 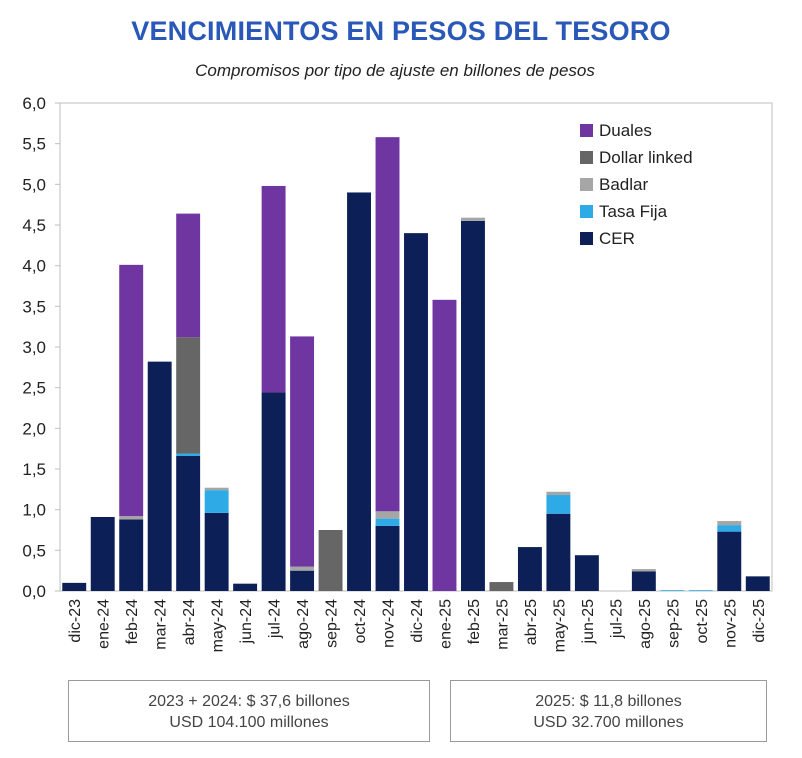 What do you see at coordinates (34, 550) in the screenshot?
I see `y-tick-label: 0,5` at bounding box center [34, 550].